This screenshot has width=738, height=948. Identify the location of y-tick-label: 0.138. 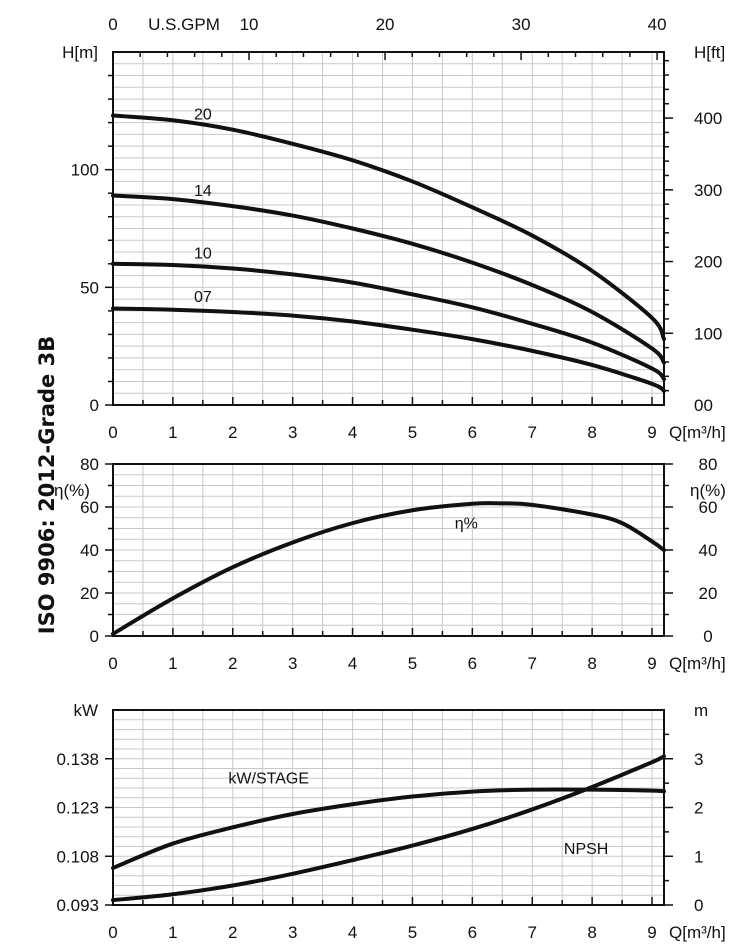
(77, 759).